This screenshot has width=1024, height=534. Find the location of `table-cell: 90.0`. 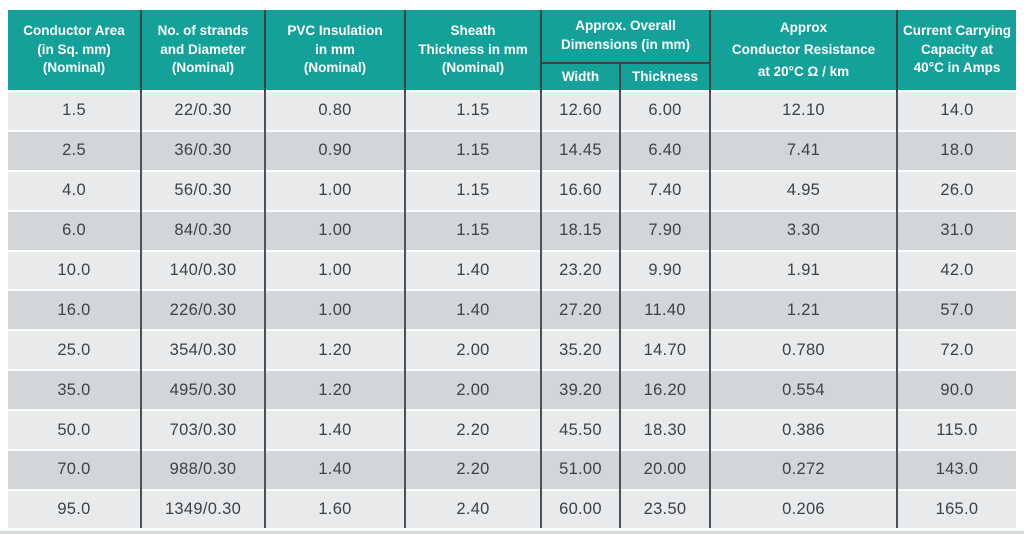

table-cell: 90.0 is located at coordinates (956, 390).